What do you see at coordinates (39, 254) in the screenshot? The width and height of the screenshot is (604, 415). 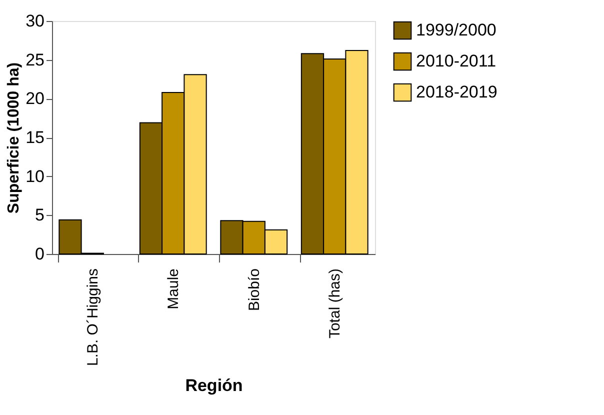 I see `y-tick-label: 0` at bounding box center [39, 254].